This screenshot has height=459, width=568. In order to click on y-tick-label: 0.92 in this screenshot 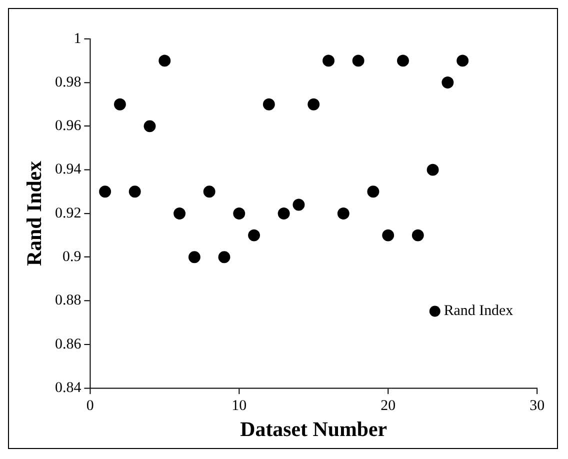, I will do `click(68, 213)`.